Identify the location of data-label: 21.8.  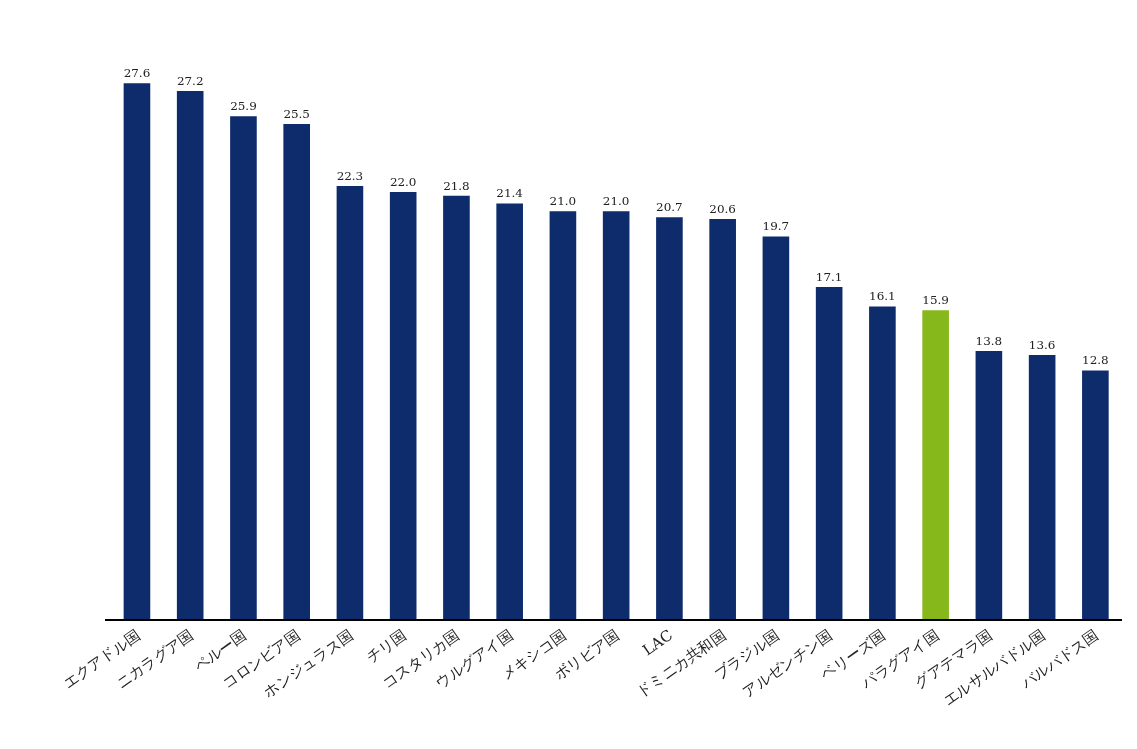
(456, 185).